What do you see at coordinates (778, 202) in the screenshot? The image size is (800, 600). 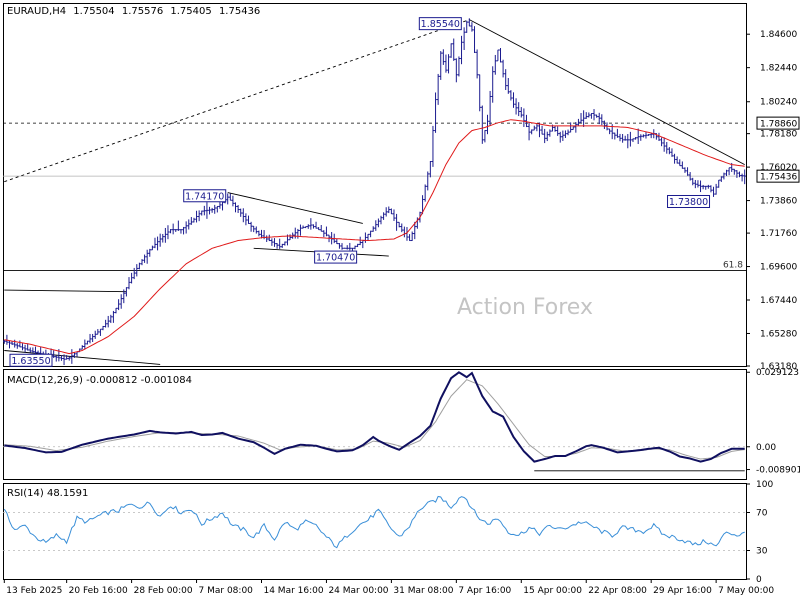 I see `price-axis-label: 1.73860` at bounding box center [778, 202].